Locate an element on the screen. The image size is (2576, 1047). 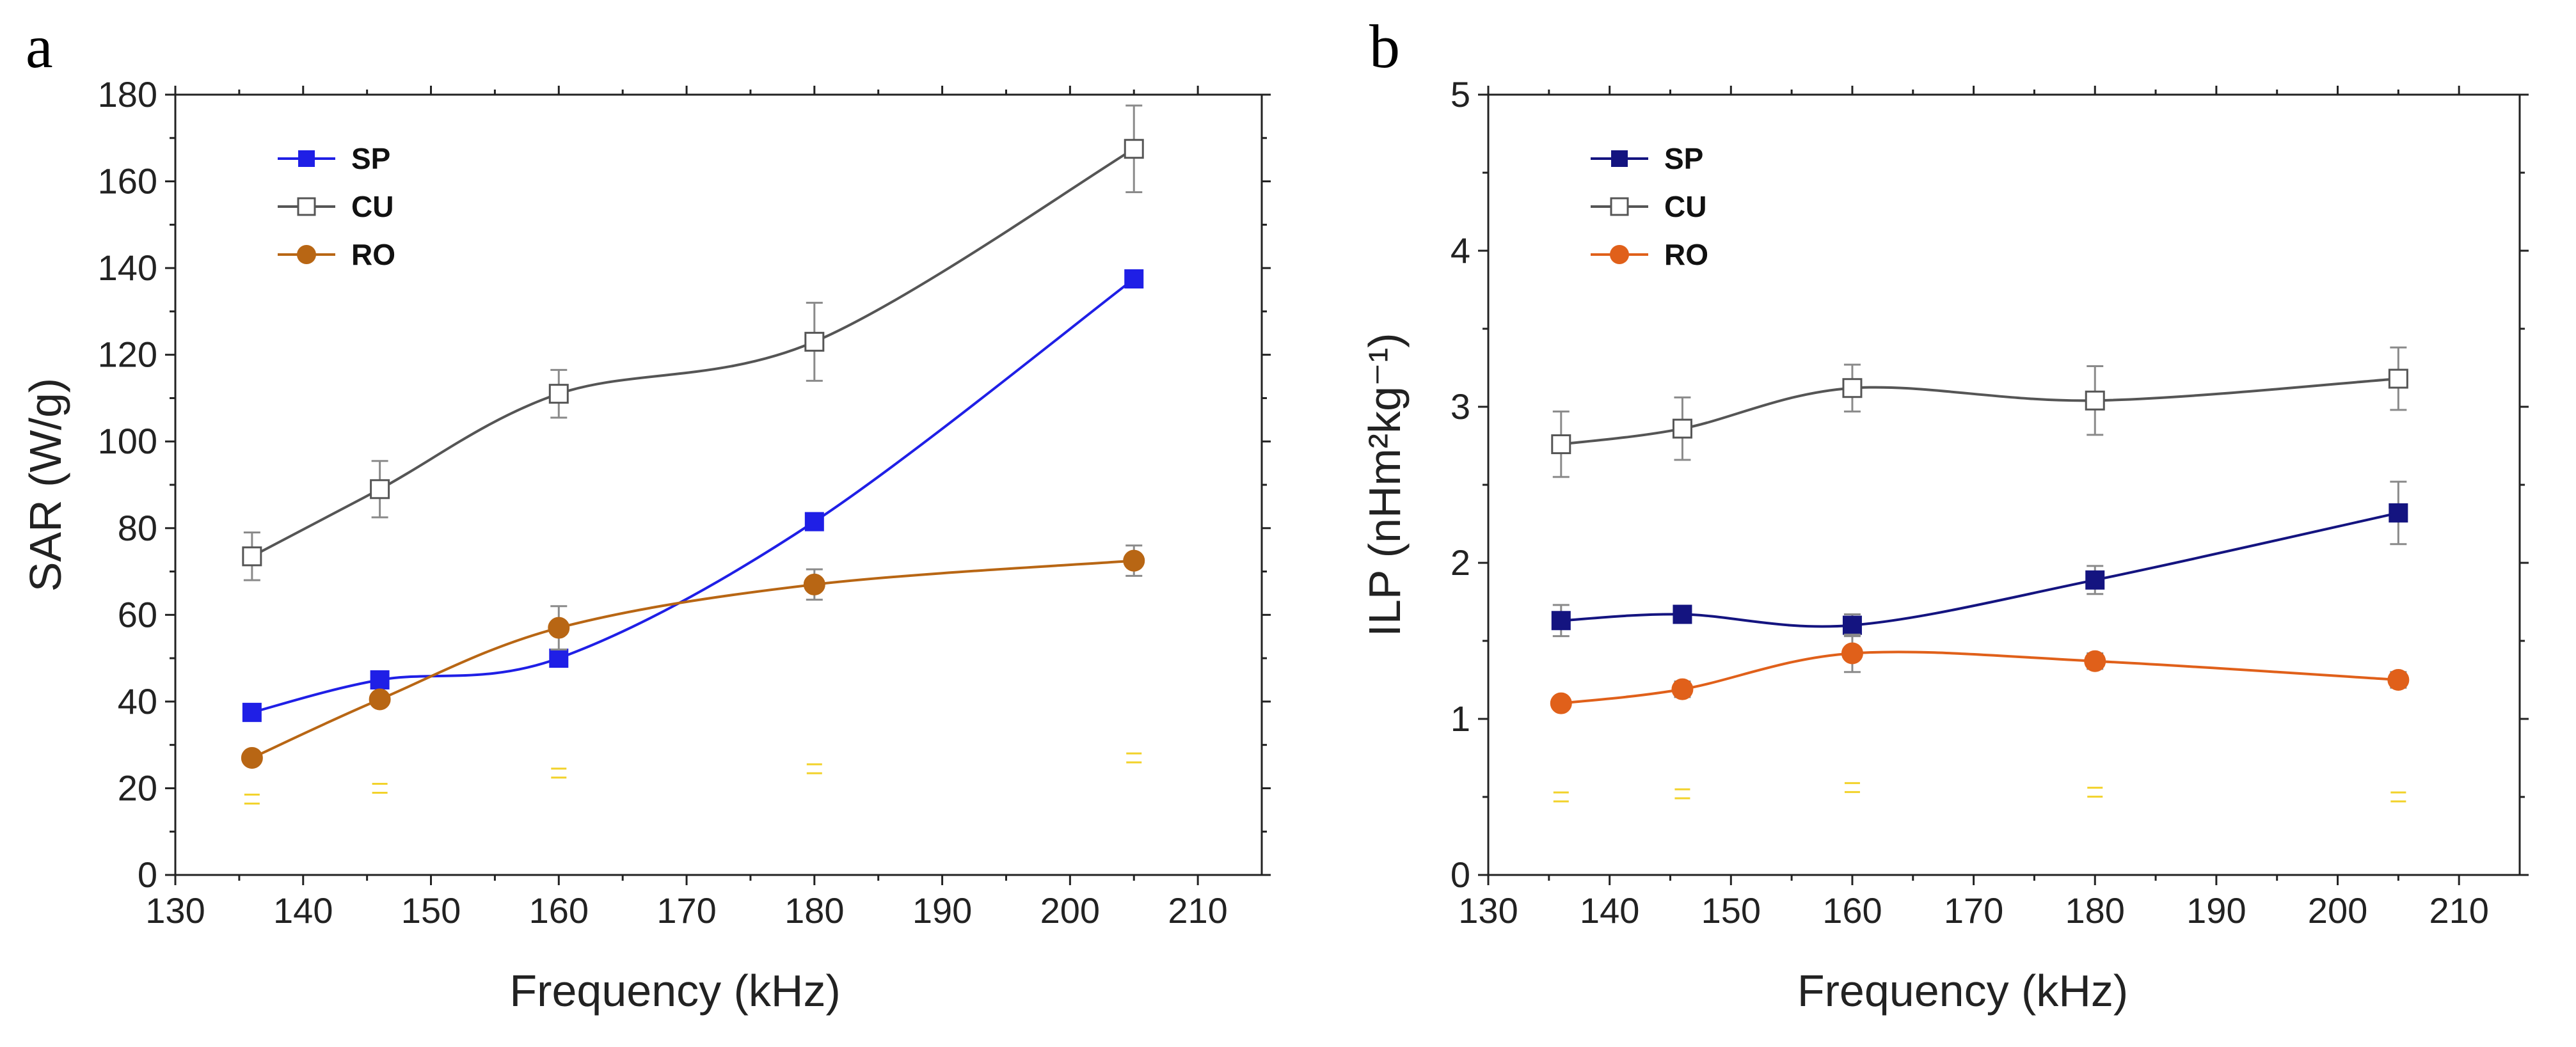
a-y-tick-label: 100 is located at coordinates (128, 441).